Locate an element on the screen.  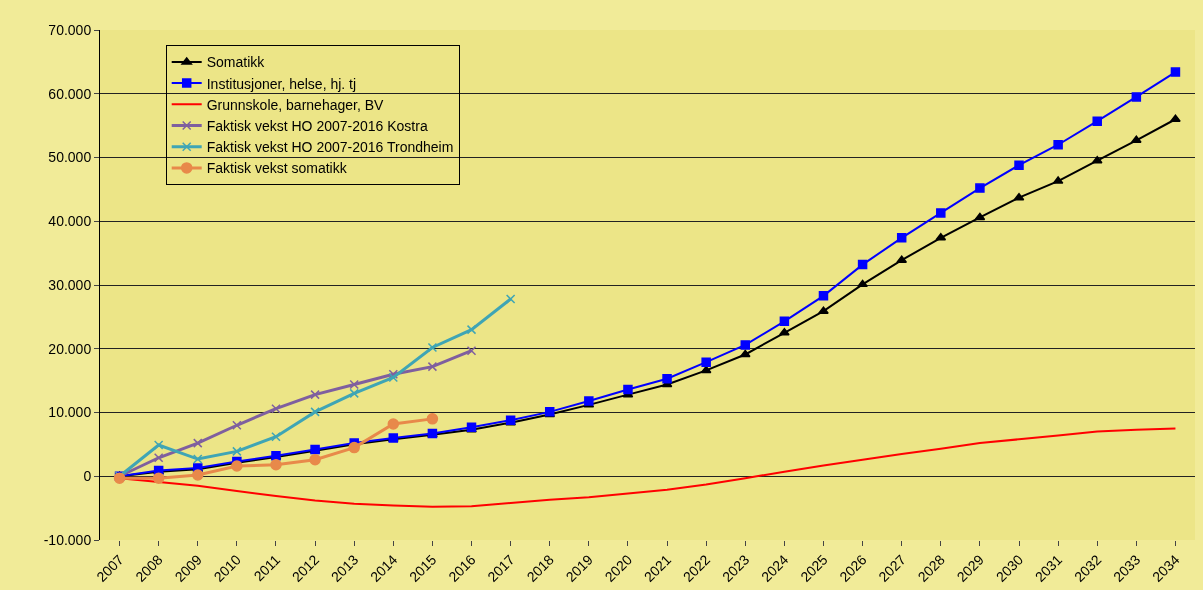
y-tick-label: 20.000 is located at coordinates (70, 348).